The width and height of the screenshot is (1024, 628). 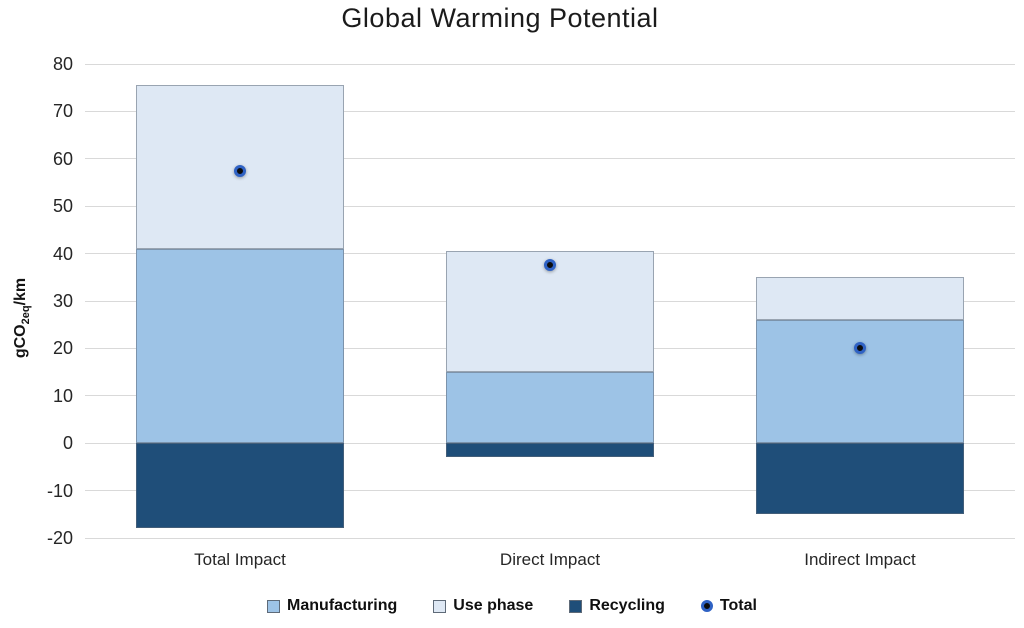 I want to click on y-tick-label: 50, so click(x=62, y=206).